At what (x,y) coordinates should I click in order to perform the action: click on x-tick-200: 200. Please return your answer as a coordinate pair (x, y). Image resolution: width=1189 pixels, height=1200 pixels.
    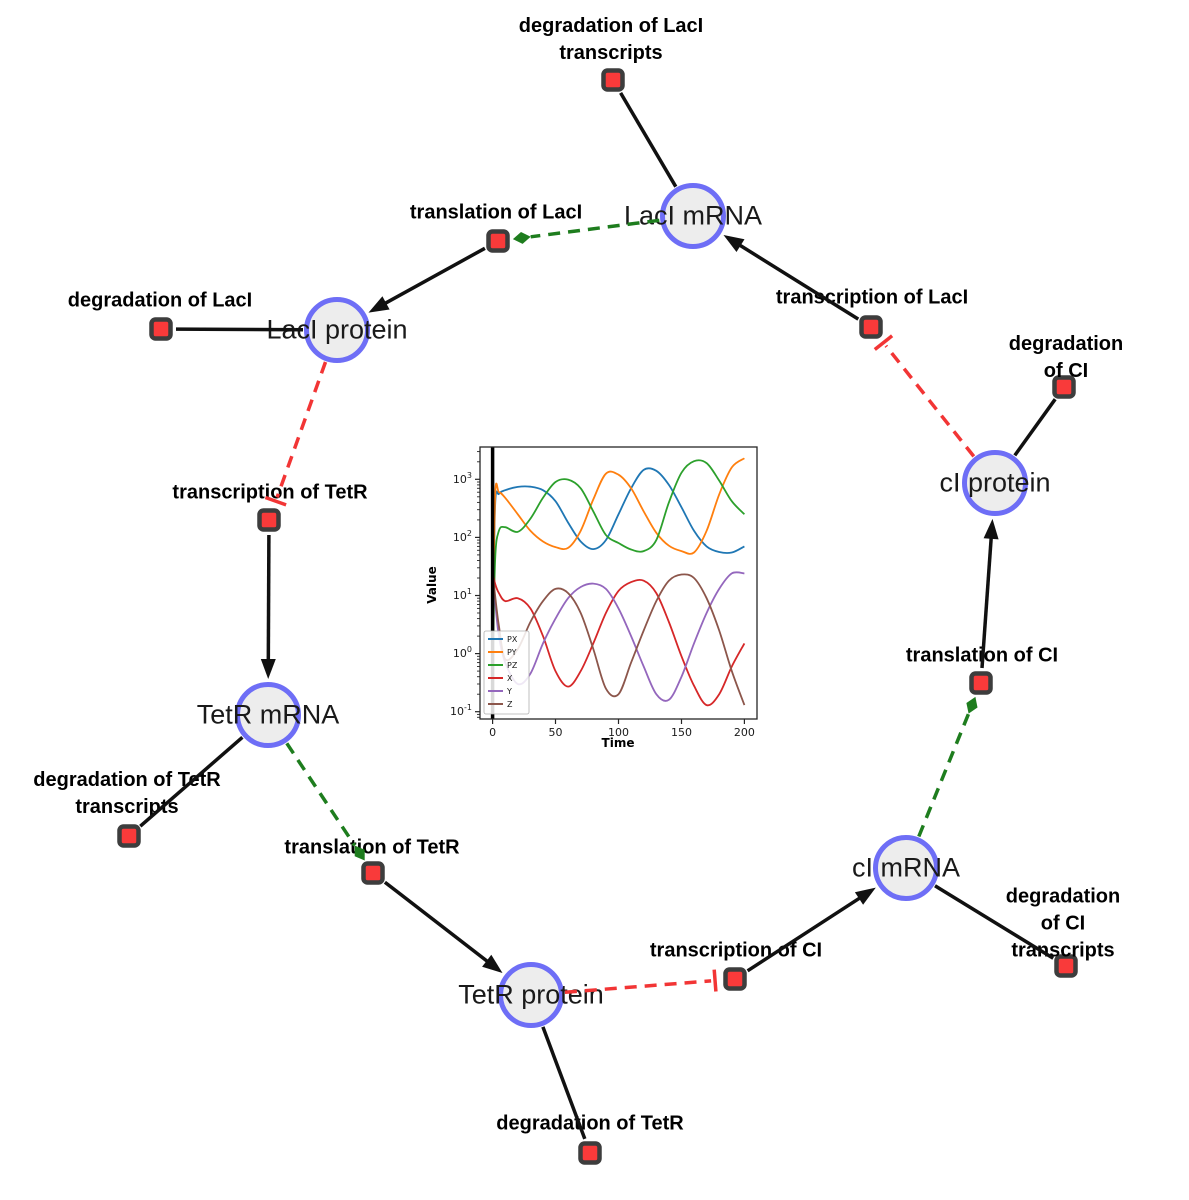
    Looking at the image, I should click on (744, 732).